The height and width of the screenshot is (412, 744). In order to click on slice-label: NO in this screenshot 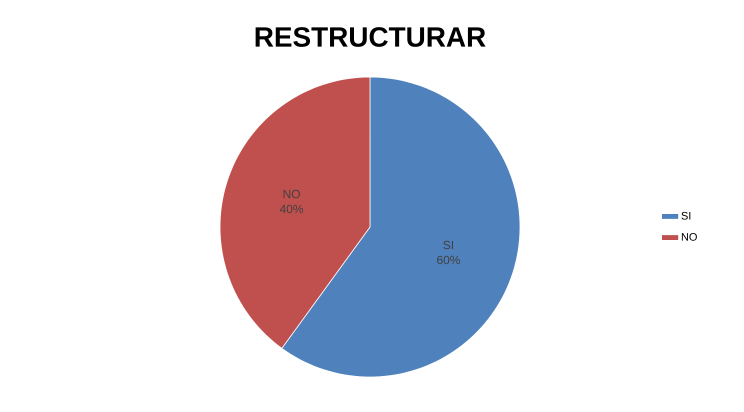, I will do `click(292, 194)`.